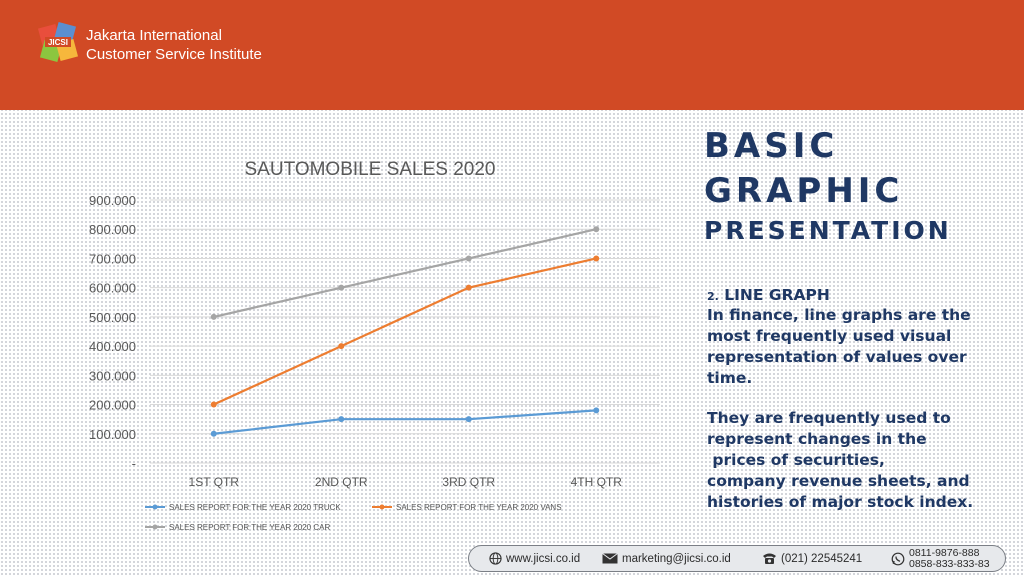 This screenshot has height=576, width=1024. I want to click on y-tick-label: 400.000, so click(112, 346).